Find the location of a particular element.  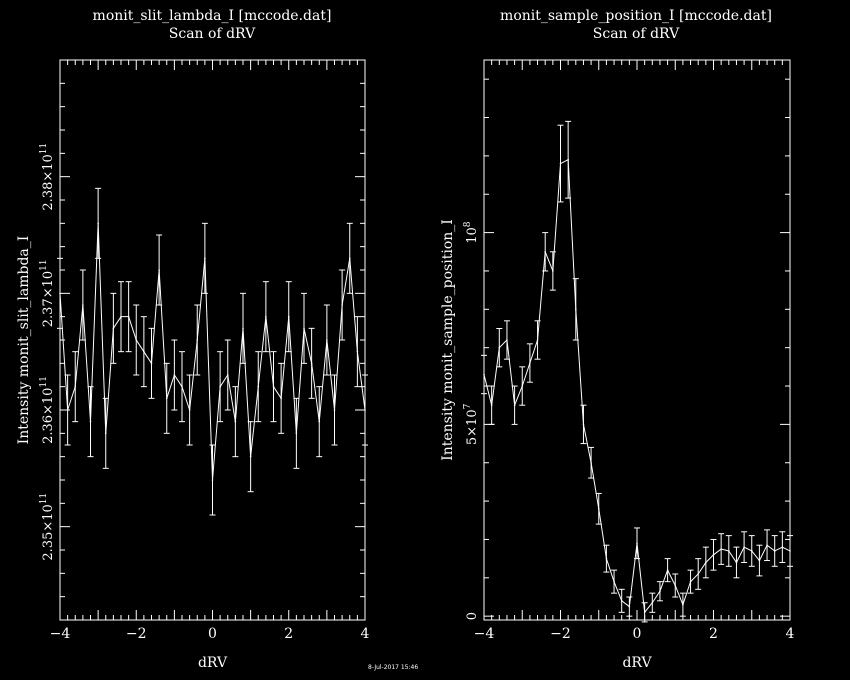

x-tick-label: −2 is located at coordinates (136, 634).